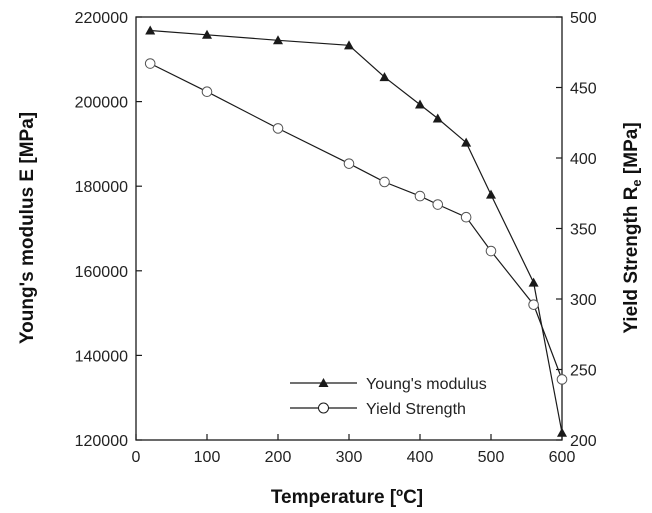  What do you see at coordinates (583, 89) in the screenshot?
I see `y2-tick-label: 450` at bounding box center [583, 89].